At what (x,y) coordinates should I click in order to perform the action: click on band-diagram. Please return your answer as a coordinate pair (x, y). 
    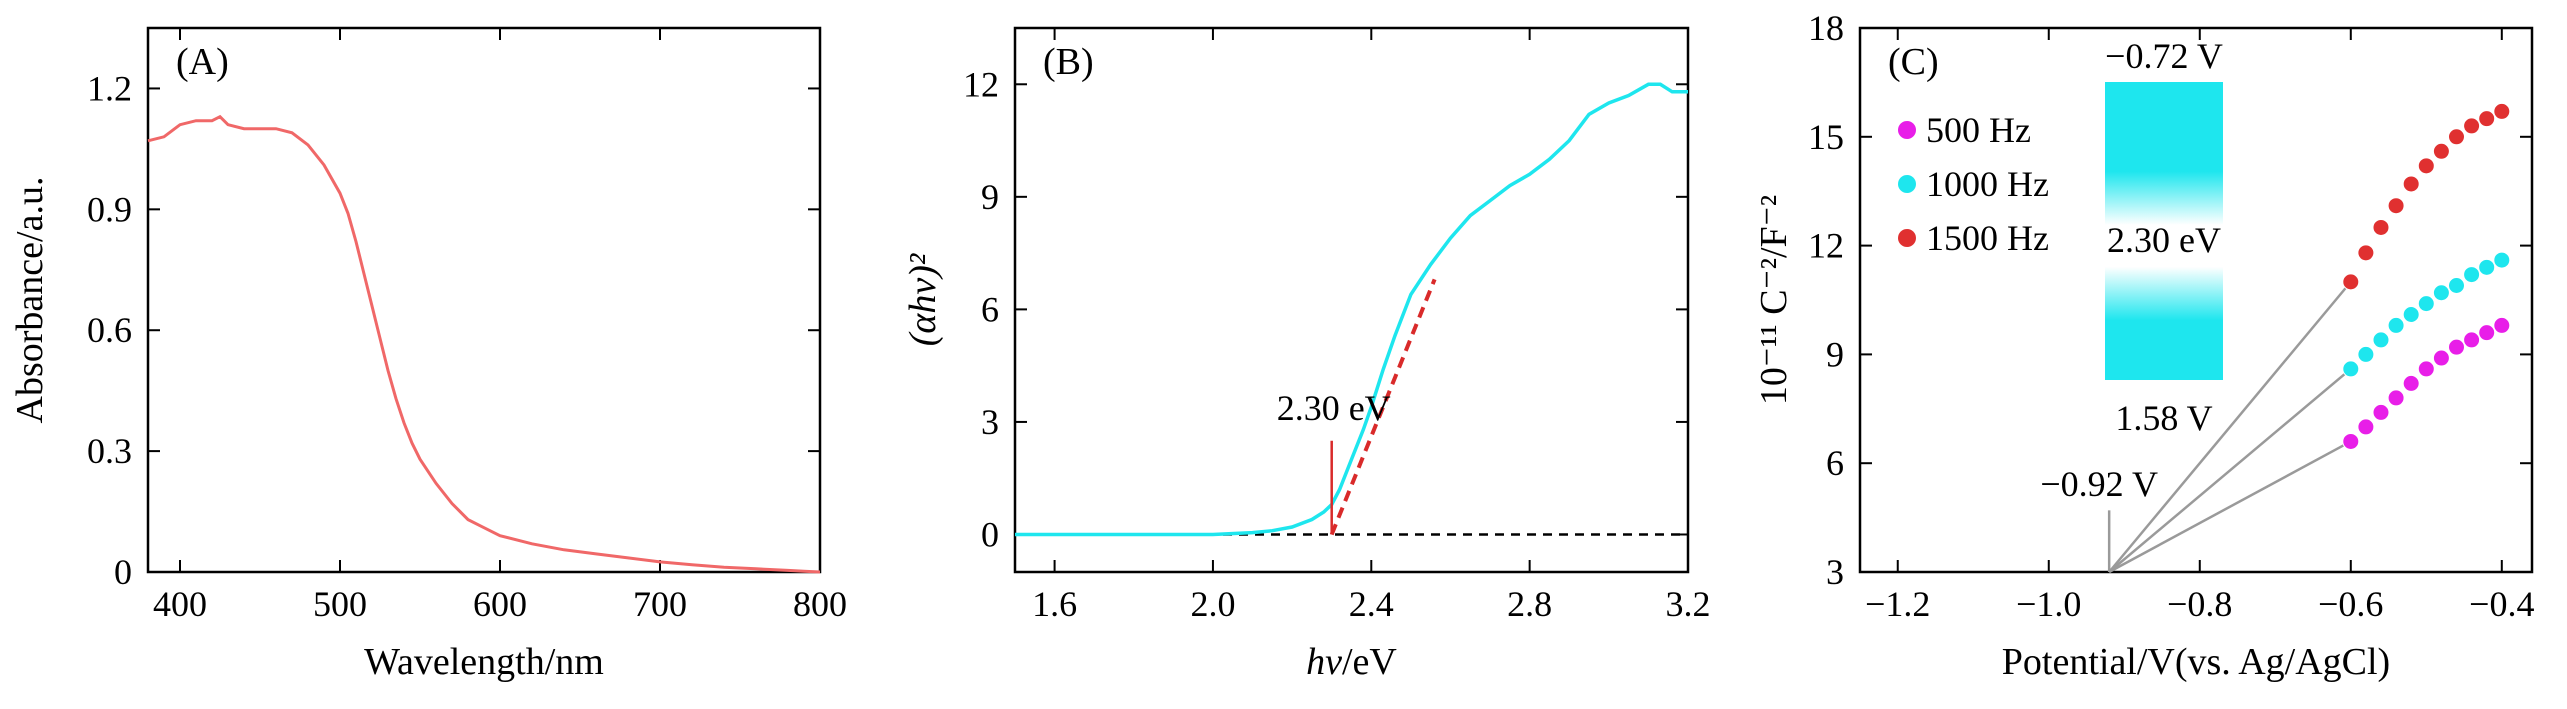
    Looking at the image, I should click on (2164, 231).